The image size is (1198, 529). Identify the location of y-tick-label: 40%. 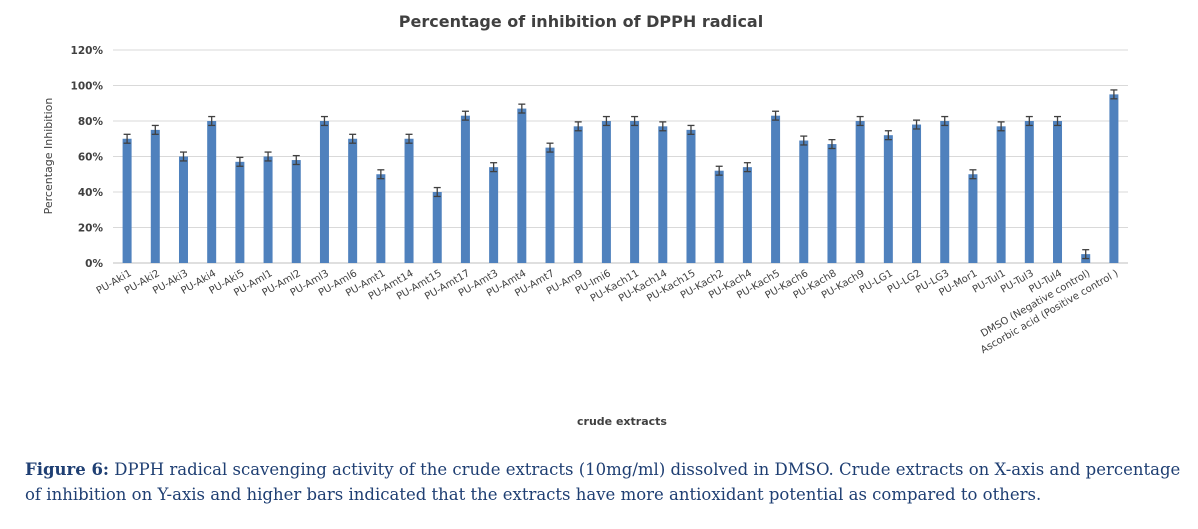
(91, 193).